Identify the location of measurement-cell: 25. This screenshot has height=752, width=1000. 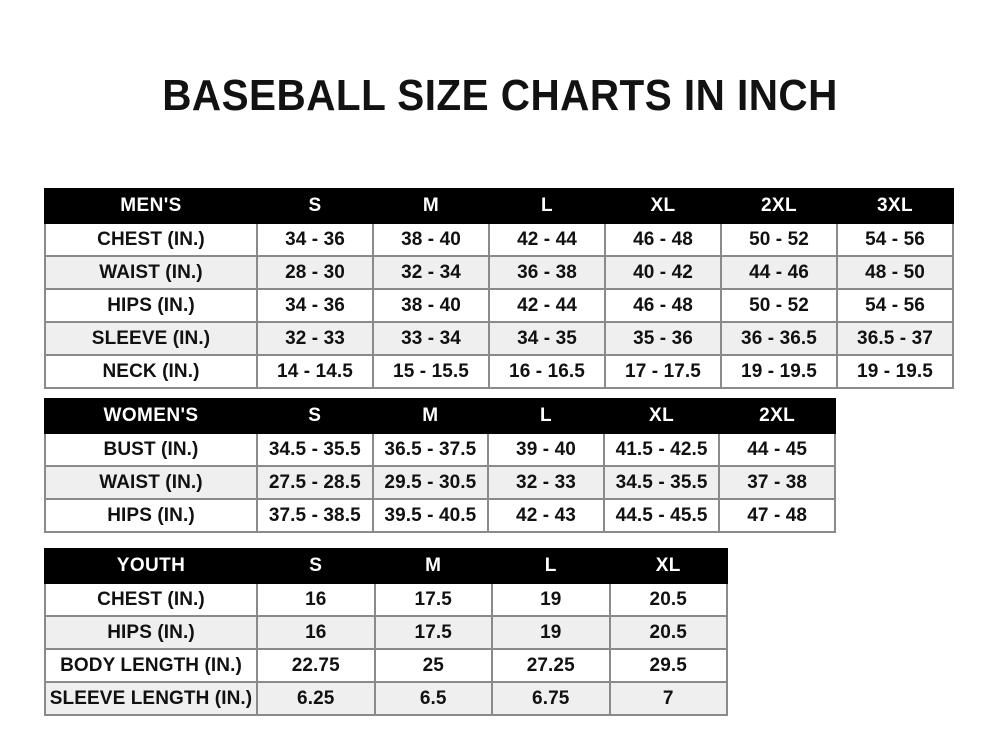
(433, 665).